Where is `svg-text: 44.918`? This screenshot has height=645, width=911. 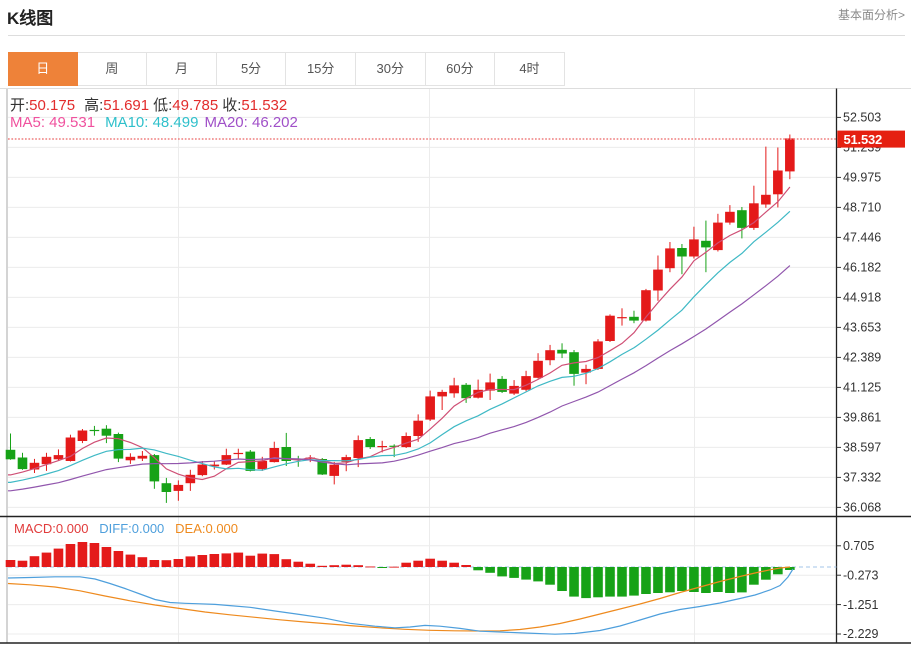 svg-text: 44.918 is located at coordinates (862, 298).